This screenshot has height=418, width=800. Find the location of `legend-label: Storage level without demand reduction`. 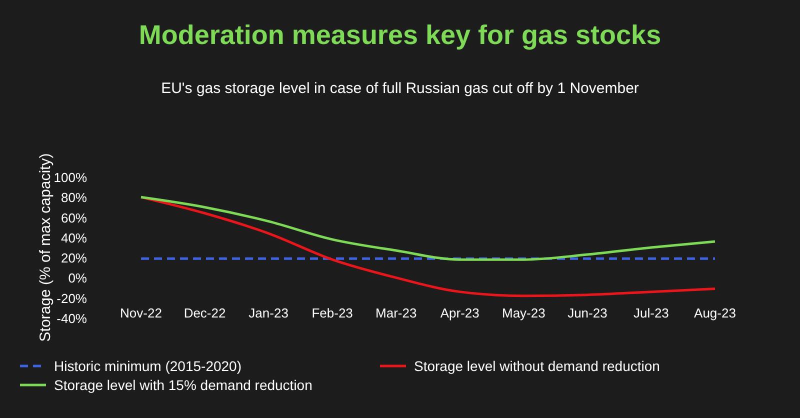

legend-label: Storage level without demand reduction is located at coordinates (537, 366).